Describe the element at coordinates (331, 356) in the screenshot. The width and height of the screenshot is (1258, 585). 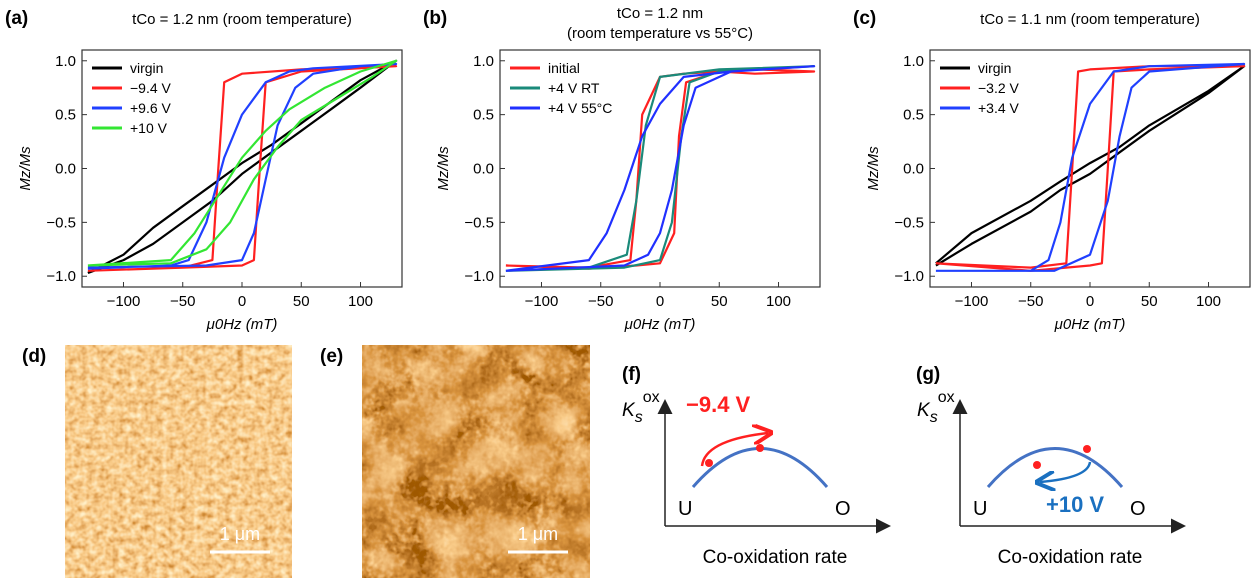
I see `panel-label: (e)` at that location.